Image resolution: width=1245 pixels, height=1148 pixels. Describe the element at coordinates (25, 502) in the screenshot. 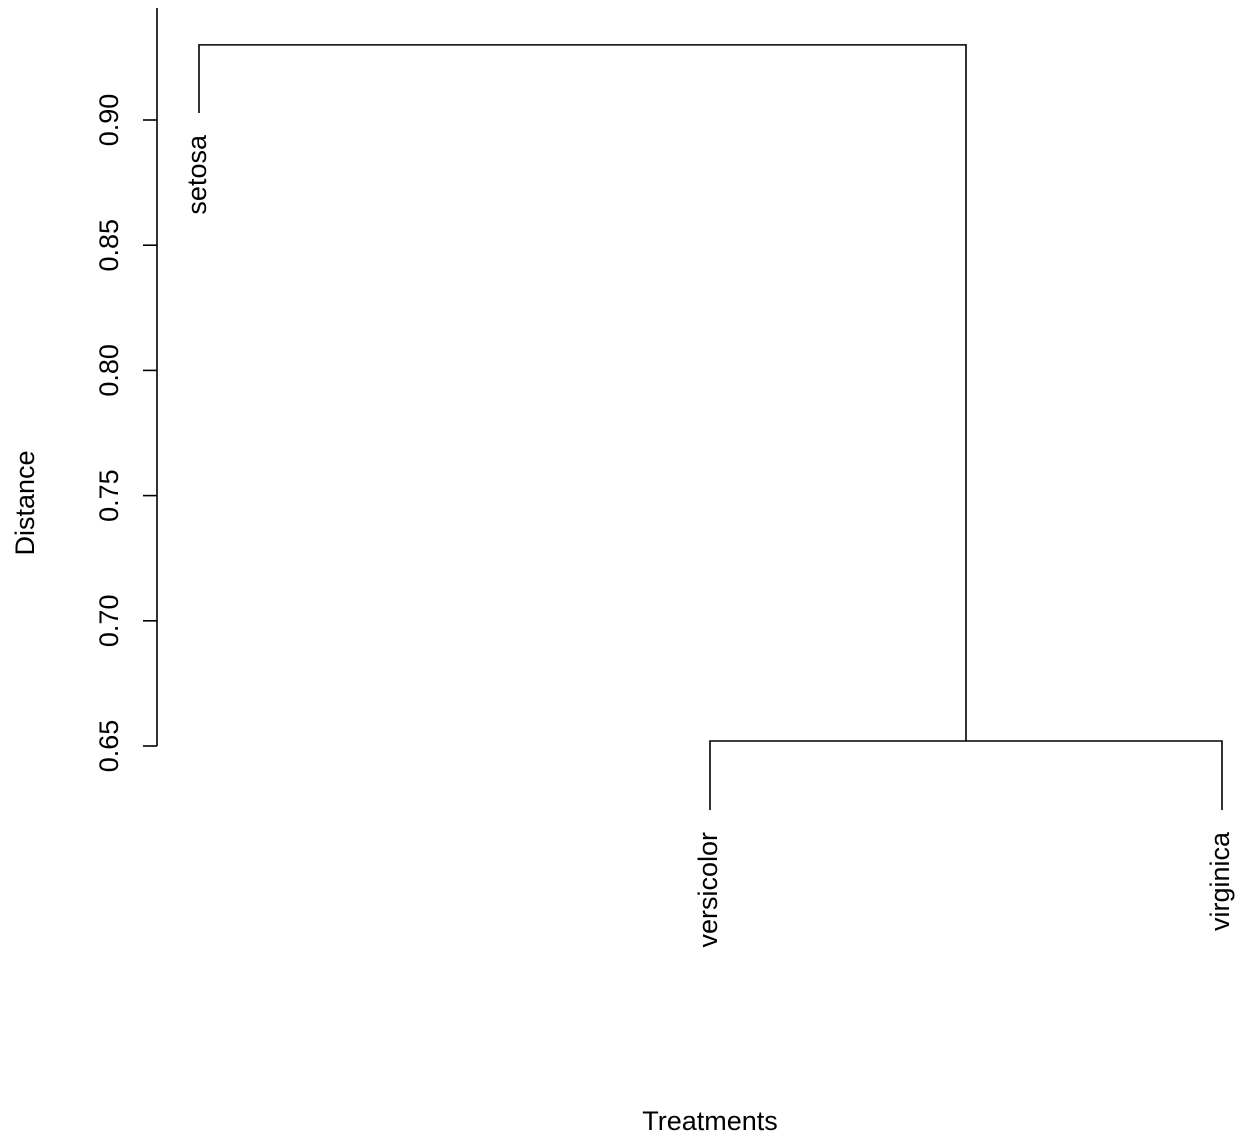

I see `y-axis-title: Distance` at that location.